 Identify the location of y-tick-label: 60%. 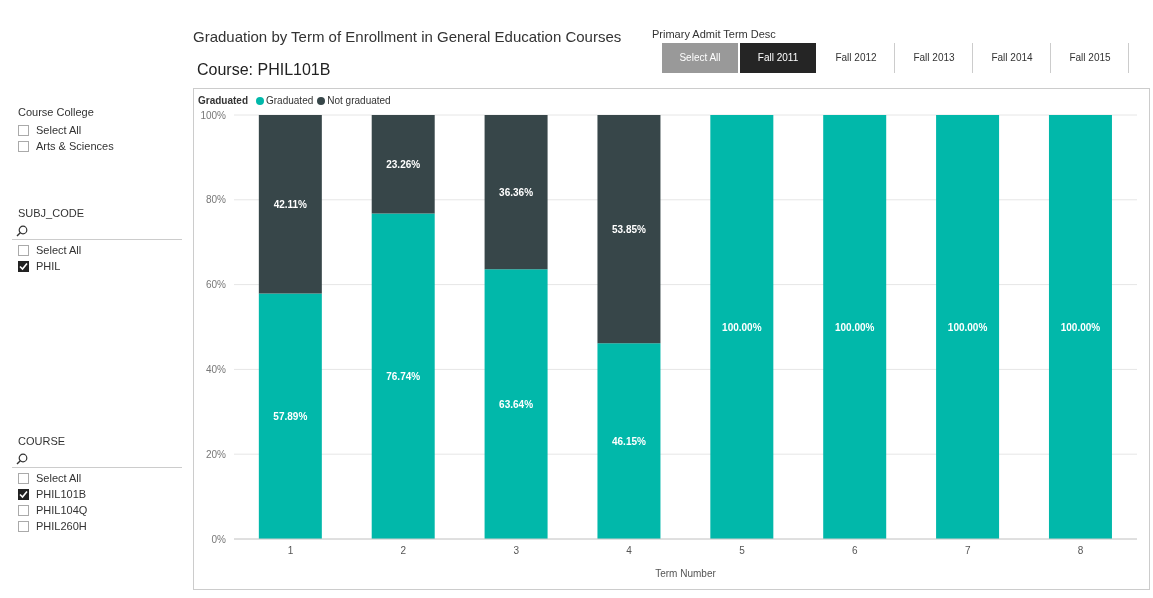
(216, 285).